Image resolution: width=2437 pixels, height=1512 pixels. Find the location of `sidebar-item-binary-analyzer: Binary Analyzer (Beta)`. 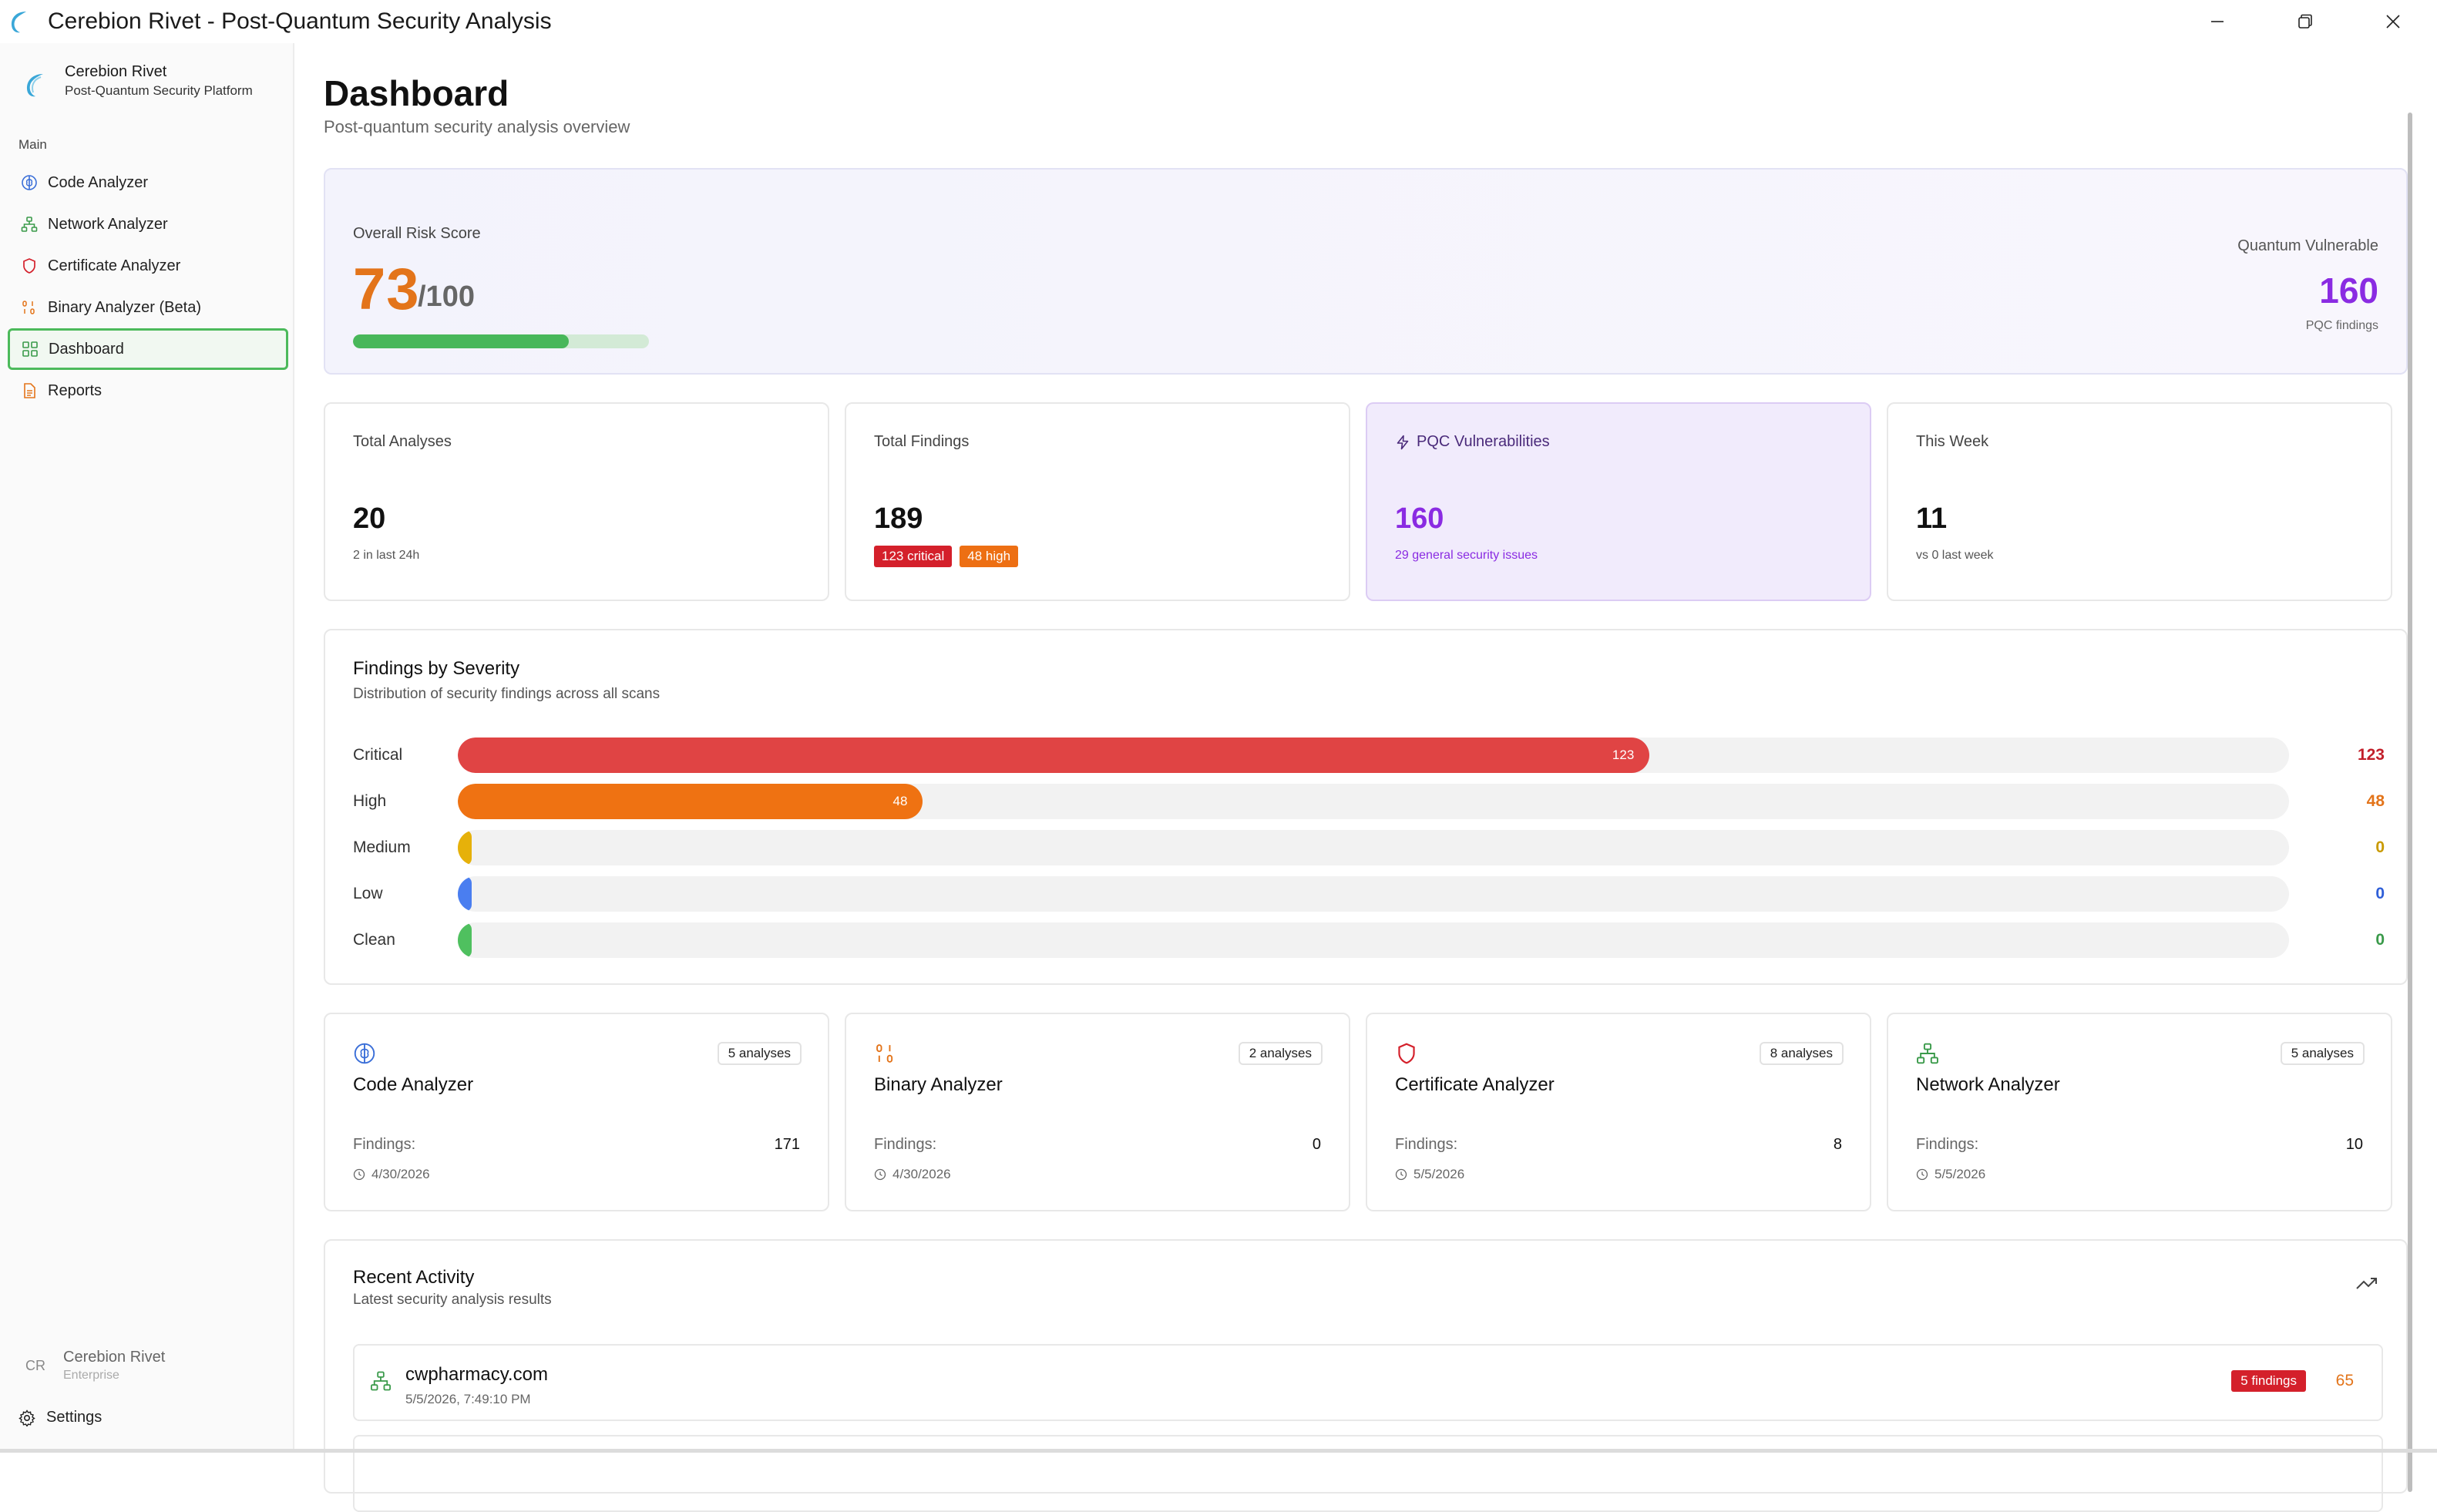

sidebar-item-binary-analyzer: Binary Analyzer (Beta) is located at coordinates (148, 308).